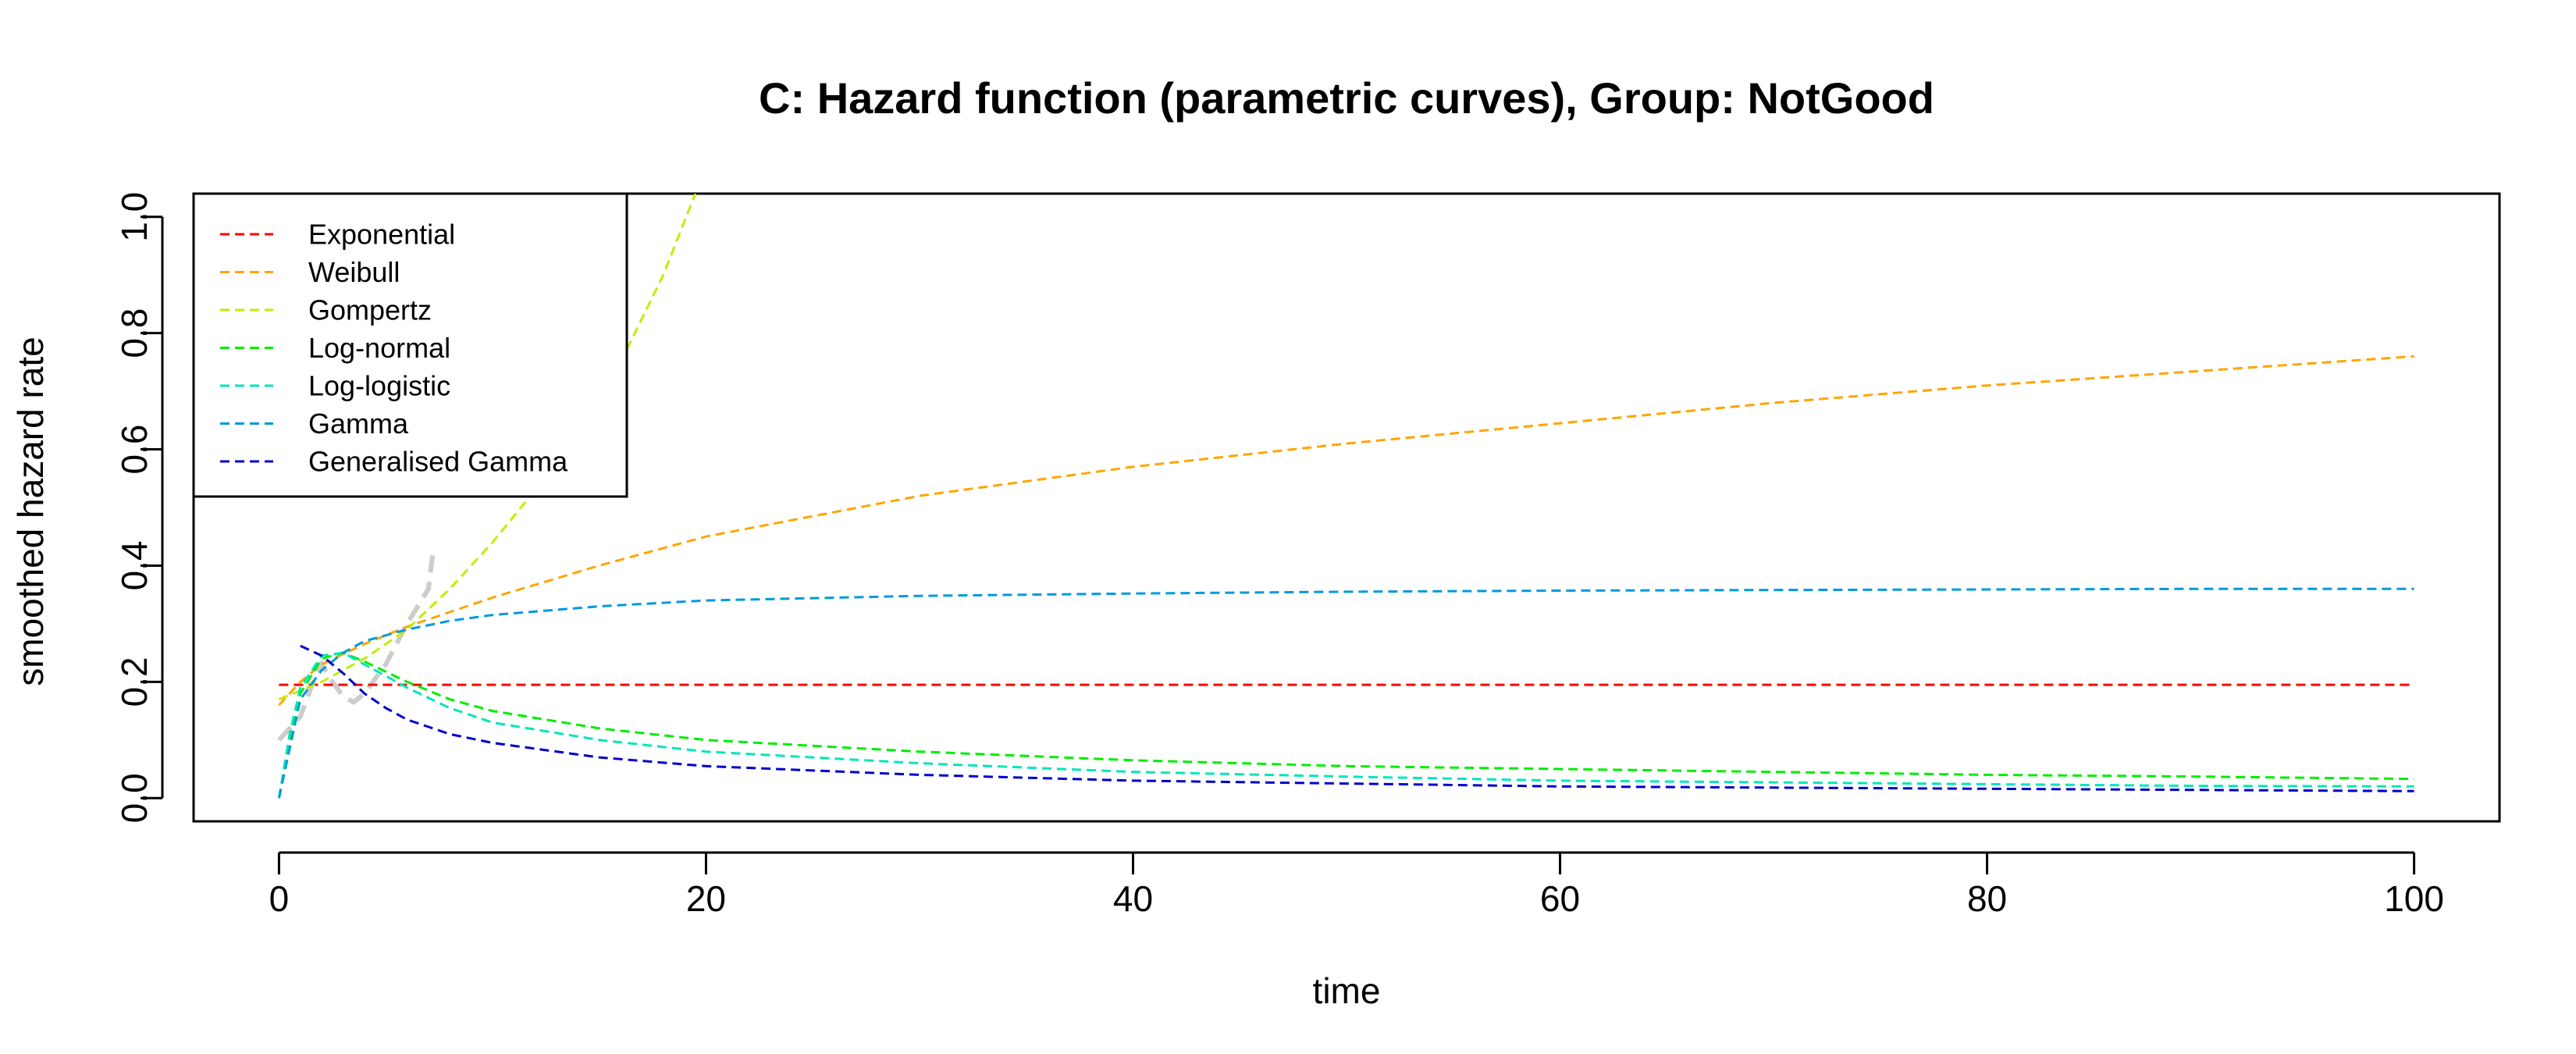 Image resolution: width=2576 pixels, height=1054 pixels. I want to click on legend-label-log-normal: Log-normal, so click(379, 348).